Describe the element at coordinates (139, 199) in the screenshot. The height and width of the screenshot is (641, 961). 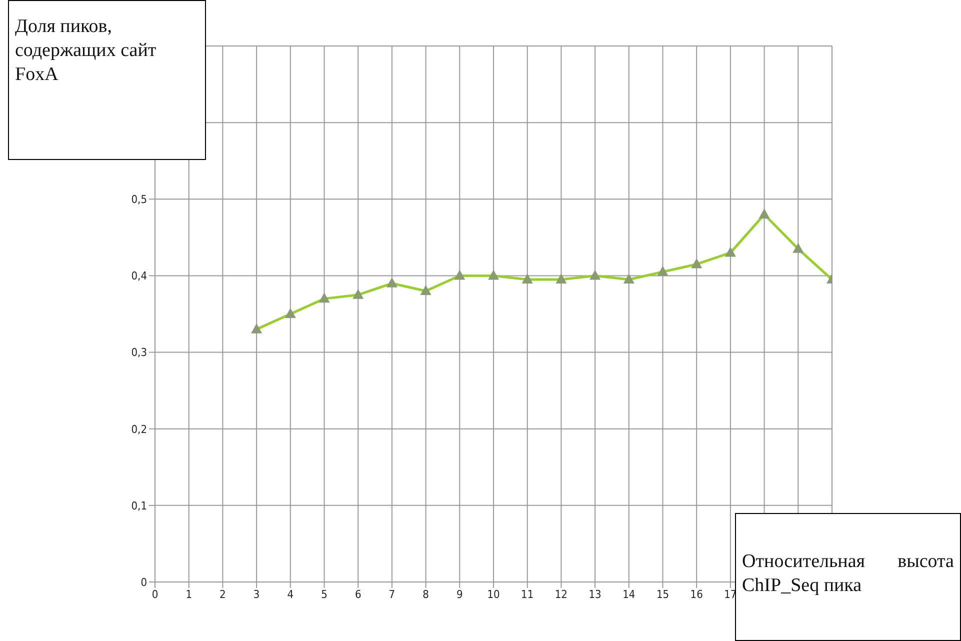
I see `y-tick-label: 0,5` at that location.